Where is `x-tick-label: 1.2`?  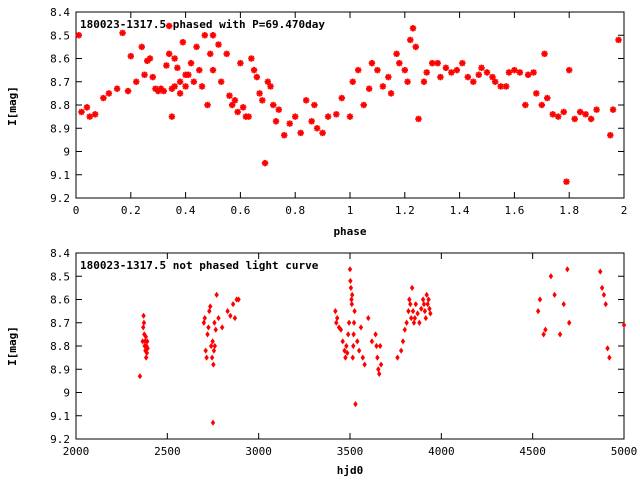
x-tick-label: 1.2 is located at coordinates (405, 210).